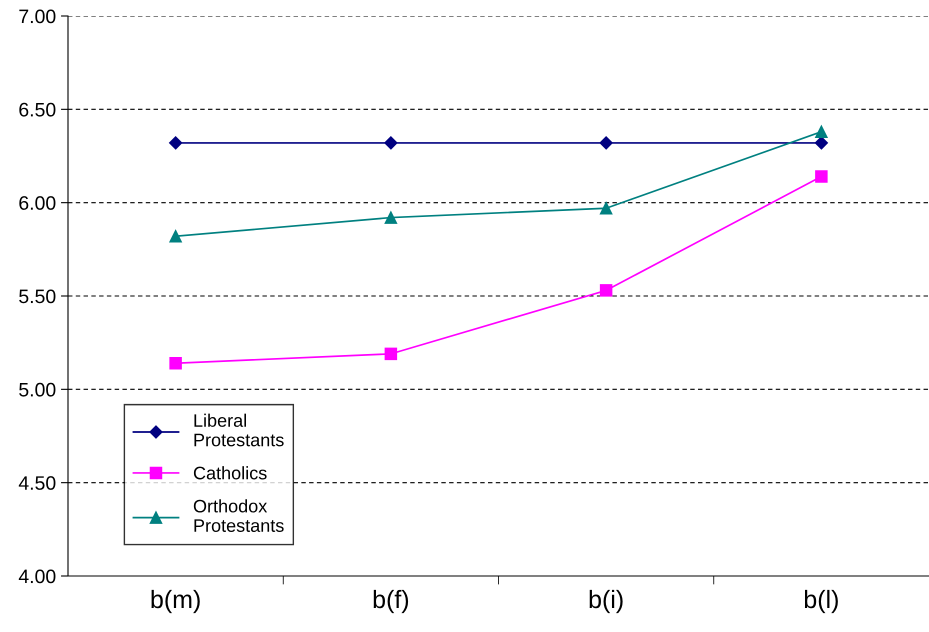 The width and height of the screenshot is (929, 632). What do you see at coordinates (37, 16) in the screenshot?
I see `y-tick-label: 7.00` at bounding box center [37, 16].